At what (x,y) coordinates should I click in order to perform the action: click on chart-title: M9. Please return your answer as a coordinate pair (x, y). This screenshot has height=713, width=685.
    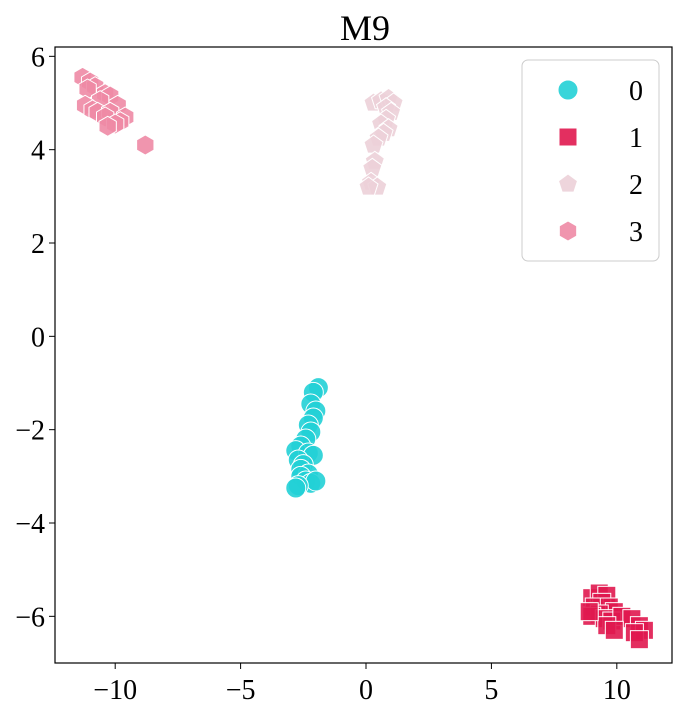
    Looking at the image, I should click on (365, 28).